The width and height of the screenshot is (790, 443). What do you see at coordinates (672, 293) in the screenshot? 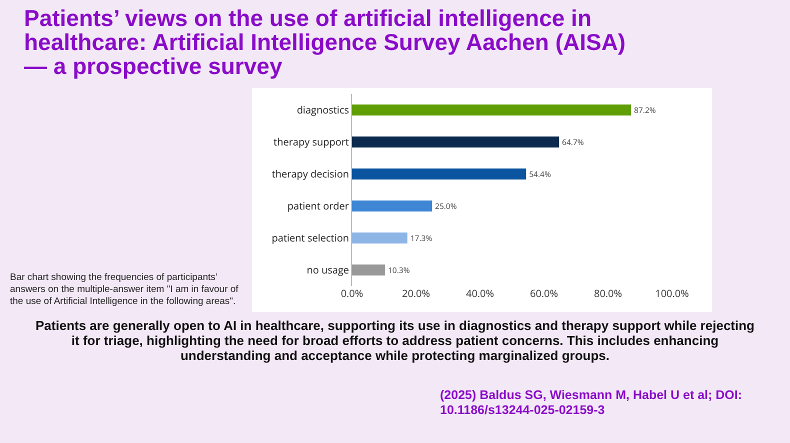
I see `x-tick-label: 100.0%` at bounding box center [672, 293].